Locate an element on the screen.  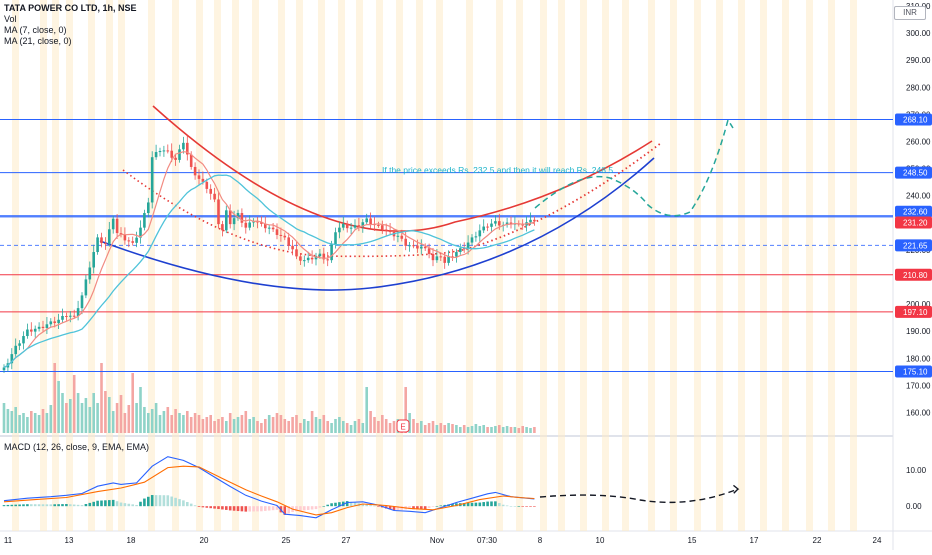
cup-resistance-arc is located at coordinates (402, 168).